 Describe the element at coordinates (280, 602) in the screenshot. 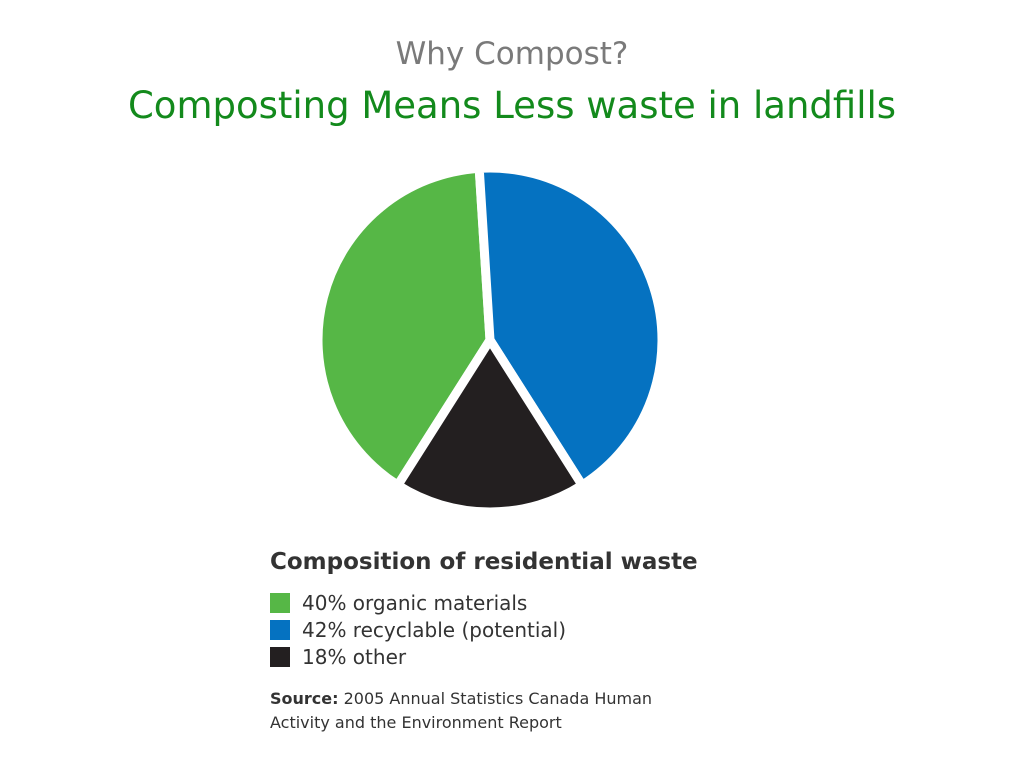

I see `legend-swatch-organic` at that location.